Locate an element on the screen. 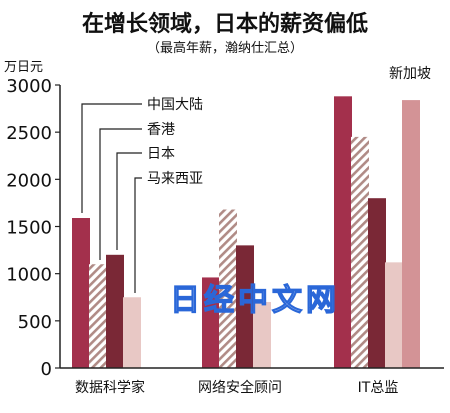  chart-subtitle: （最高年薪，瀚纳仕汇总） is located at coordinates (225, 48).